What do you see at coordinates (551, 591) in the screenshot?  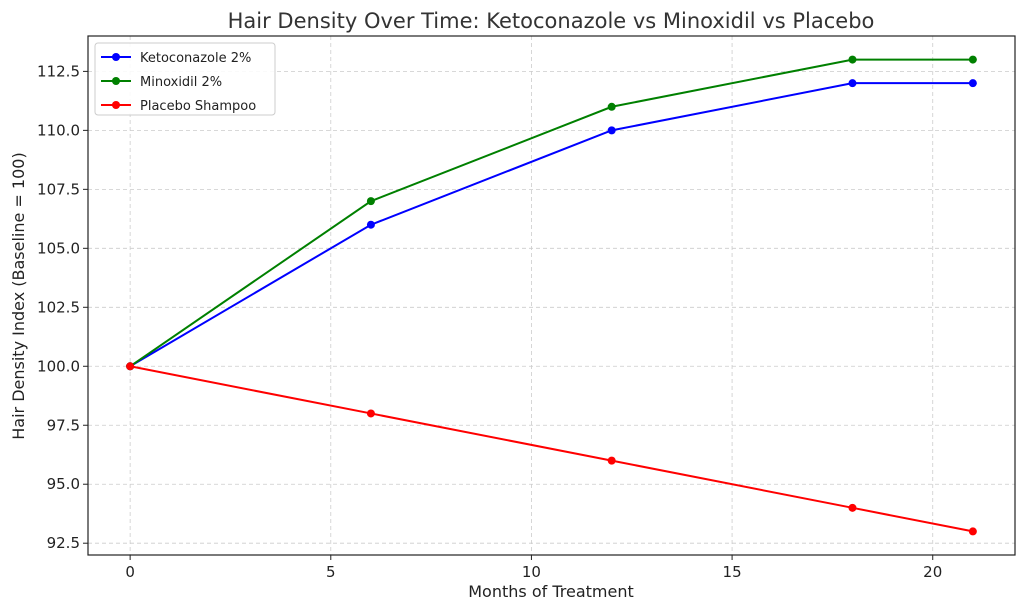 I see `x-axis-label: Months of Treatment` at bounding box center [551, 591].